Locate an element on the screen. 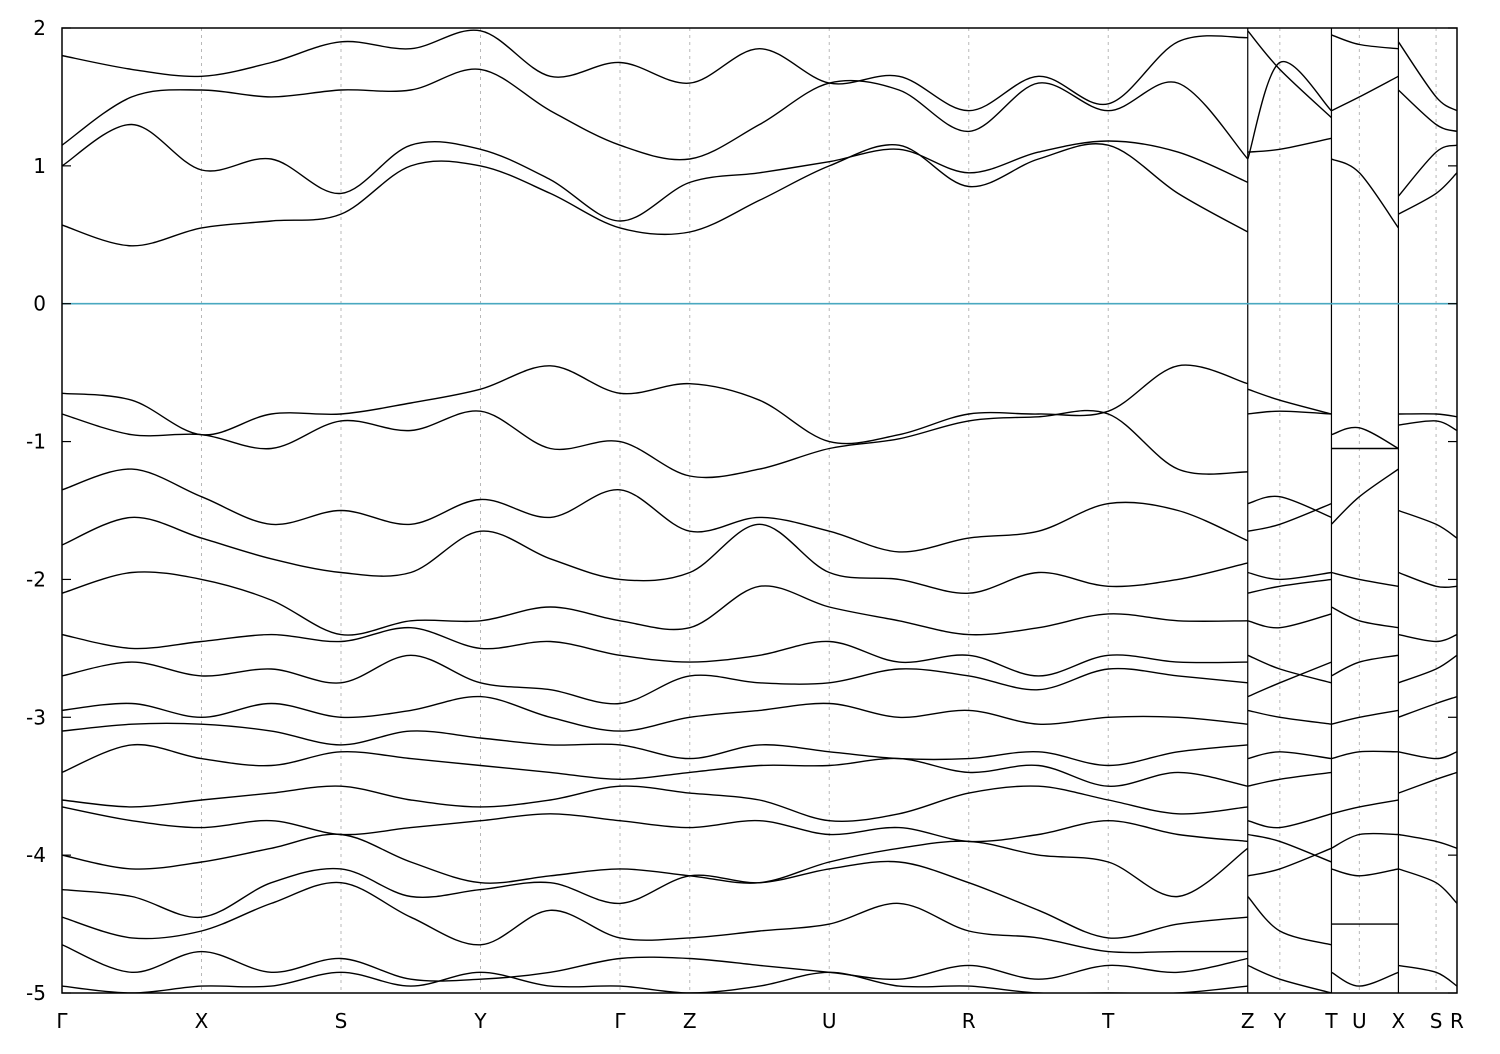  y-tick-label: -4 is located at coordinates (36, 855).